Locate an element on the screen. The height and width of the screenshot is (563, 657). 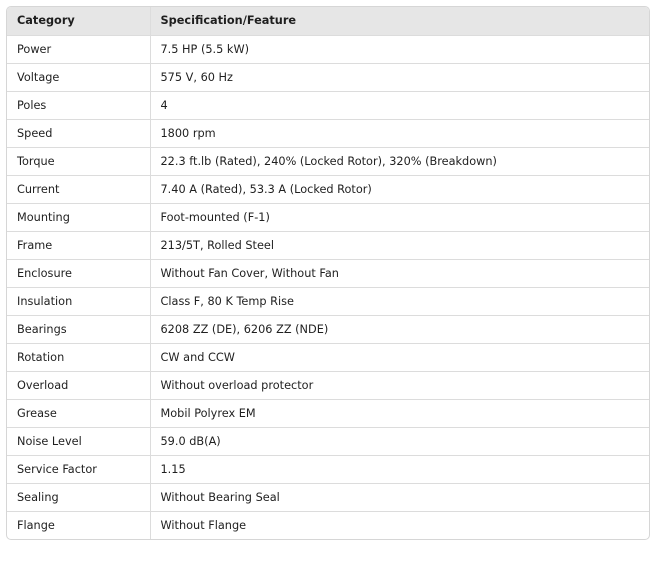
table-row: Overload Without overload protector is located at coordinates (328, 384).